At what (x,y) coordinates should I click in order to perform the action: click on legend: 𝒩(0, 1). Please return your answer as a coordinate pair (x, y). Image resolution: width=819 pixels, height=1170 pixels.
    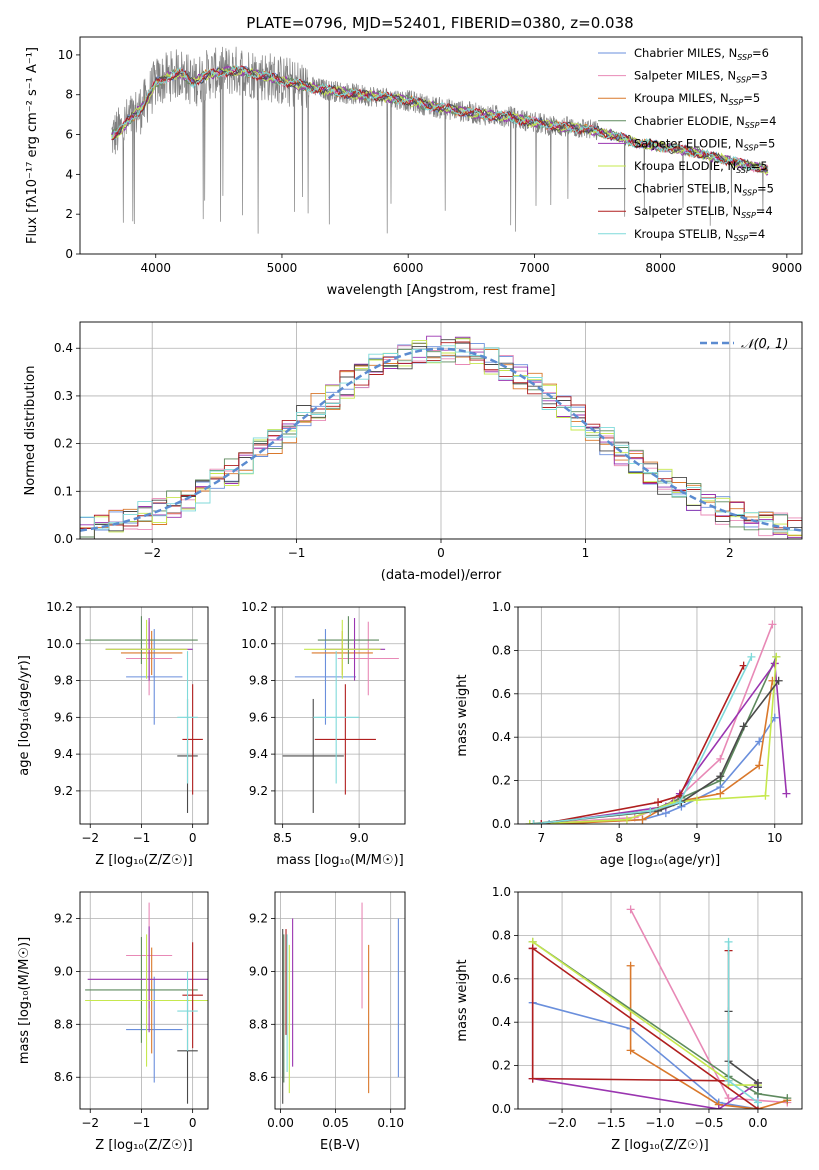
    Looking at the image, I should click on (744, 344).